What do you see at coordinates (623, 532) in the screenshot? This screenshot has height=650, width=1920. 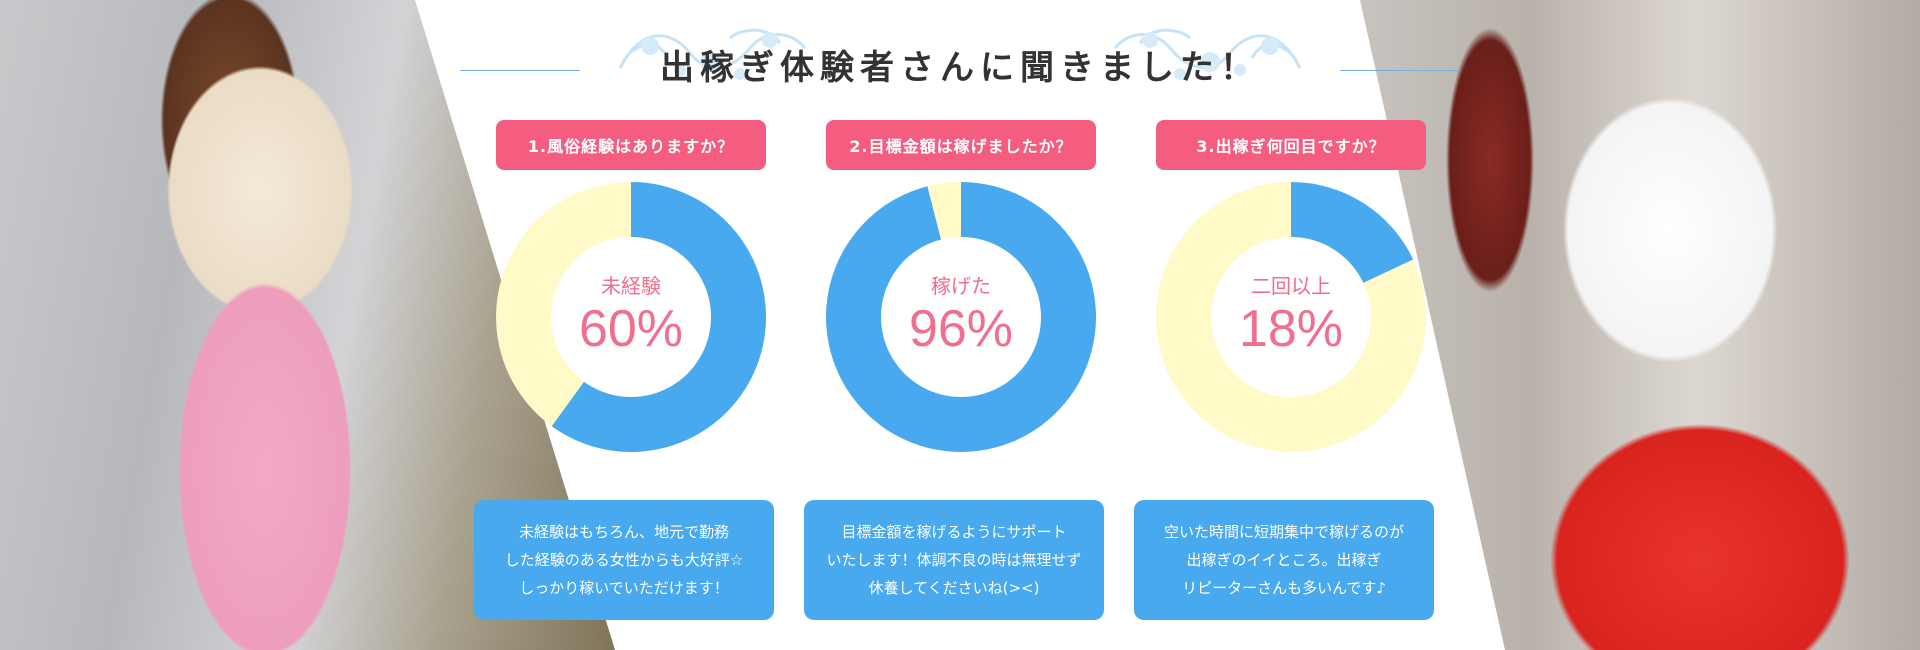 I see `description-line: 未経験はもちろん、地元で勤務` at bounding box center [623, 532].